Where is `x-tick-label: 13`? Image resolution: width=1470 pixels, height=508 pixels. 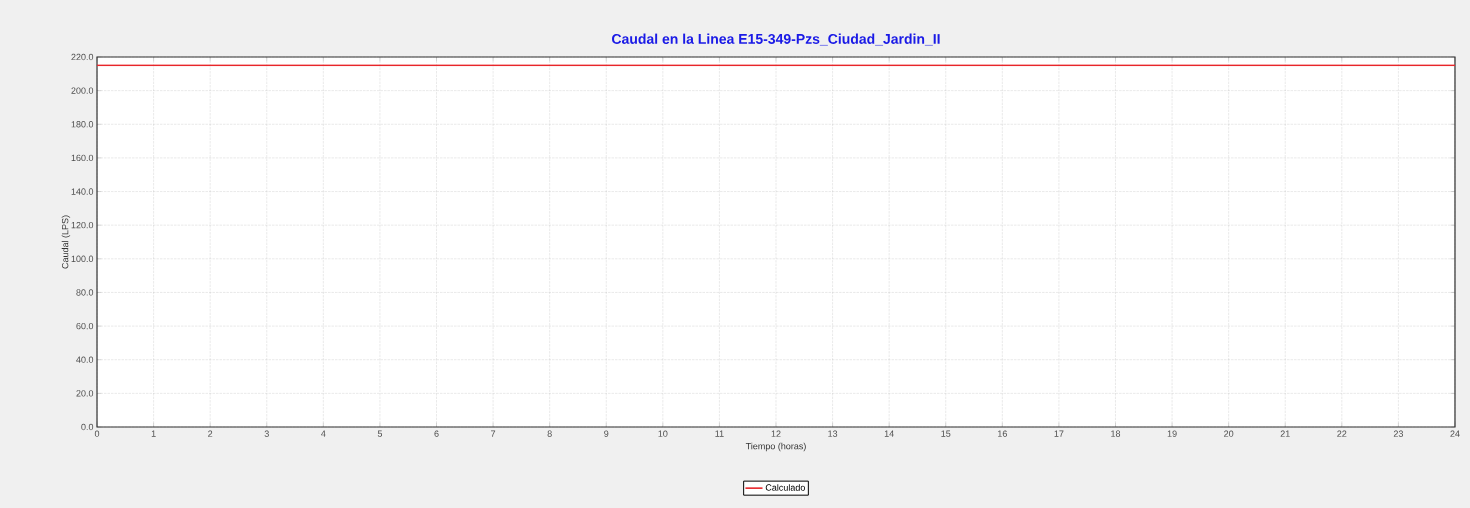 x-tick-label: 13 is located at coordinates (833, 433).